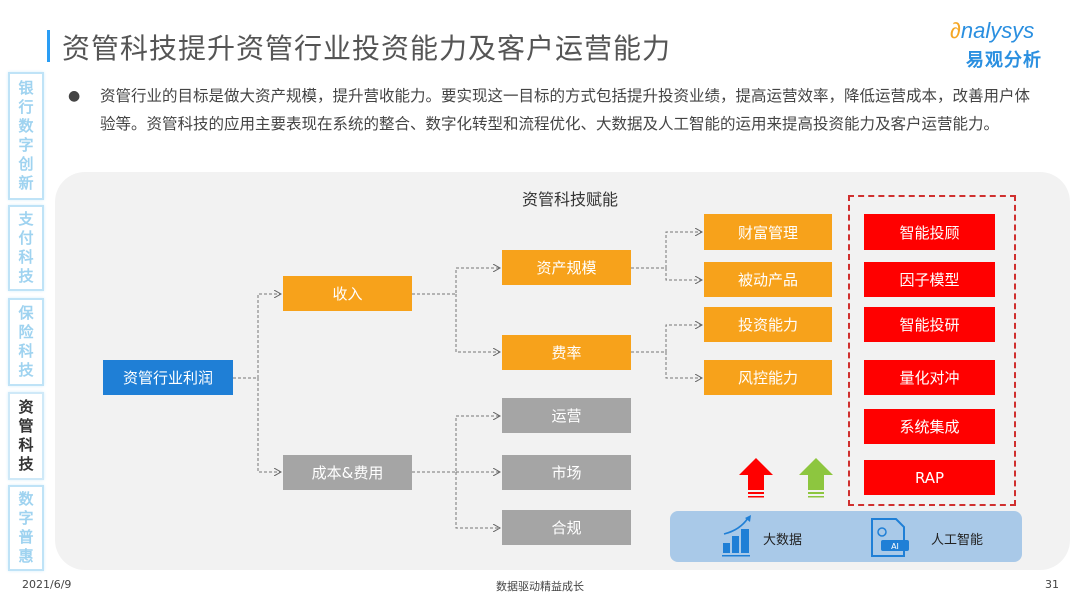 This screenshot has height=608, width=1080. Describe the element at coordinates (736, 536) in the screenshot. I see `bar-chart-growth-icon` at that location.